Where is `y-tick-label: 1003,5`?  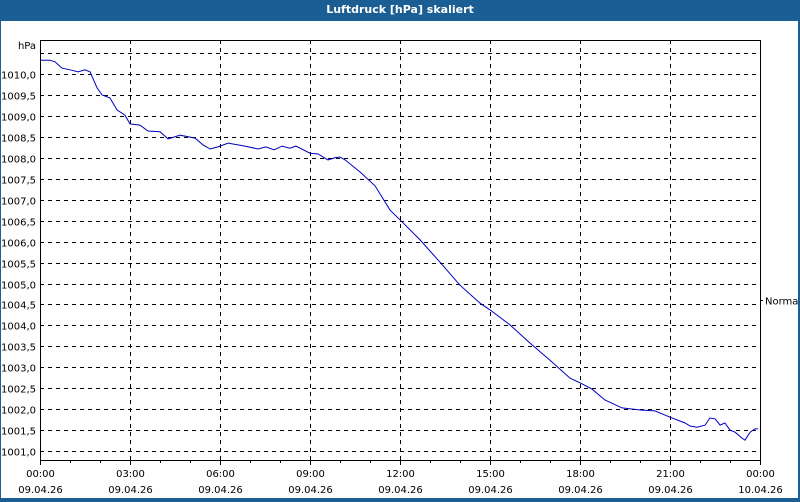
y-tick-label: 1003,5 is located at coordinates (18, 348).